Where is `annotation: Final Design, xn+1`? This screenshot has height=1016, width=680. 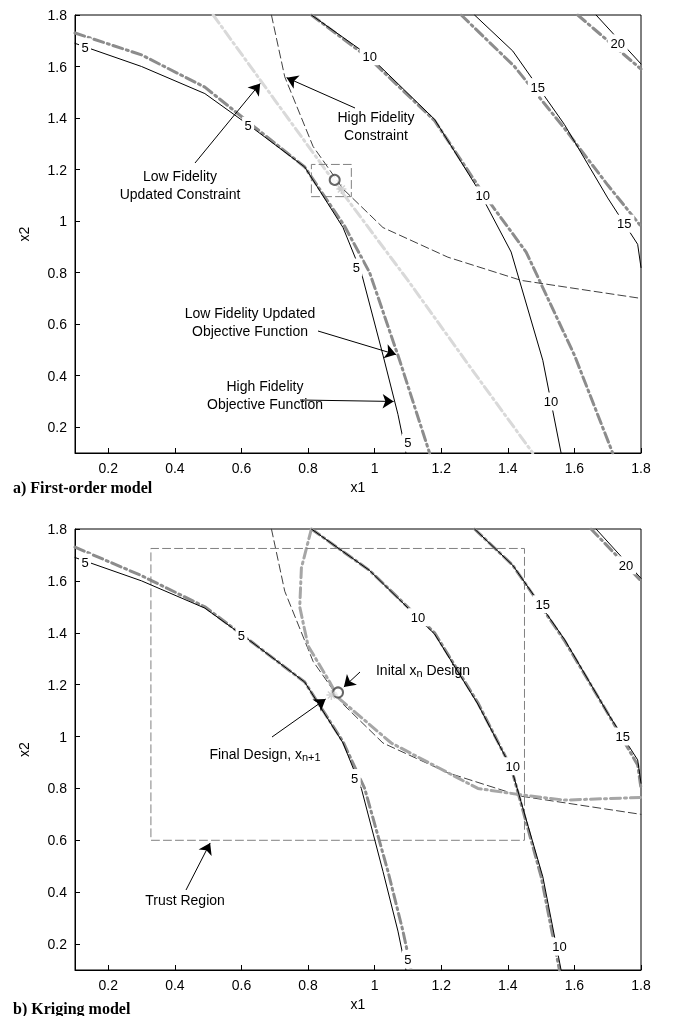 annotation: Final Design, xn+1 is located at coordinates (265, 754).